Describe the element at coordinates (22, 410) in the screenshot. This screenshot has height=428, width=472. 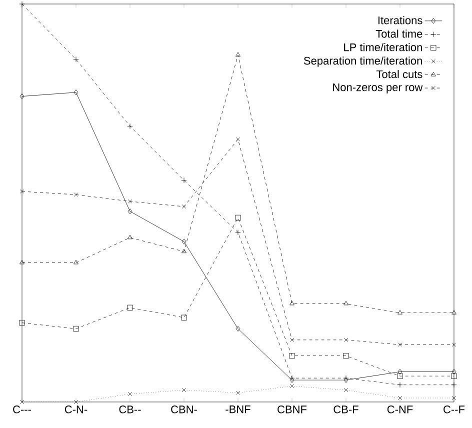
I see `x-tick-label: C---` at that location.